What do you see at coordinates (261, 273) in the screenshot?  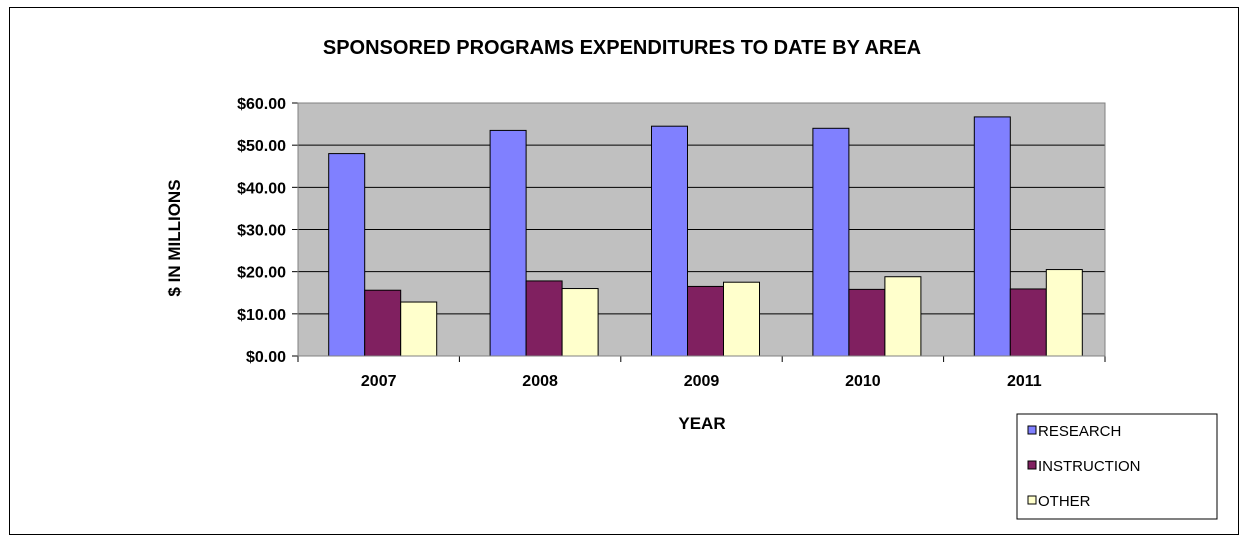 I see `y-tick-label: $20.00` at bounding box center [261, 273].